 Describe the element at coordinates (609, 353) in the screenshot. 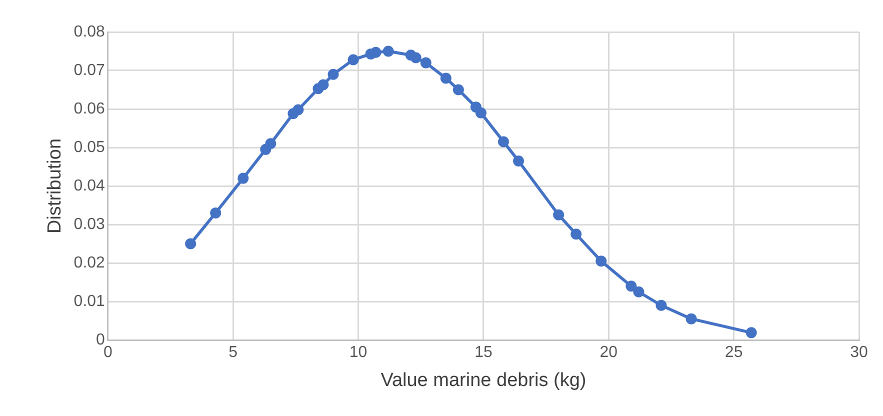

I see `x-tick-label: 20` at that location.